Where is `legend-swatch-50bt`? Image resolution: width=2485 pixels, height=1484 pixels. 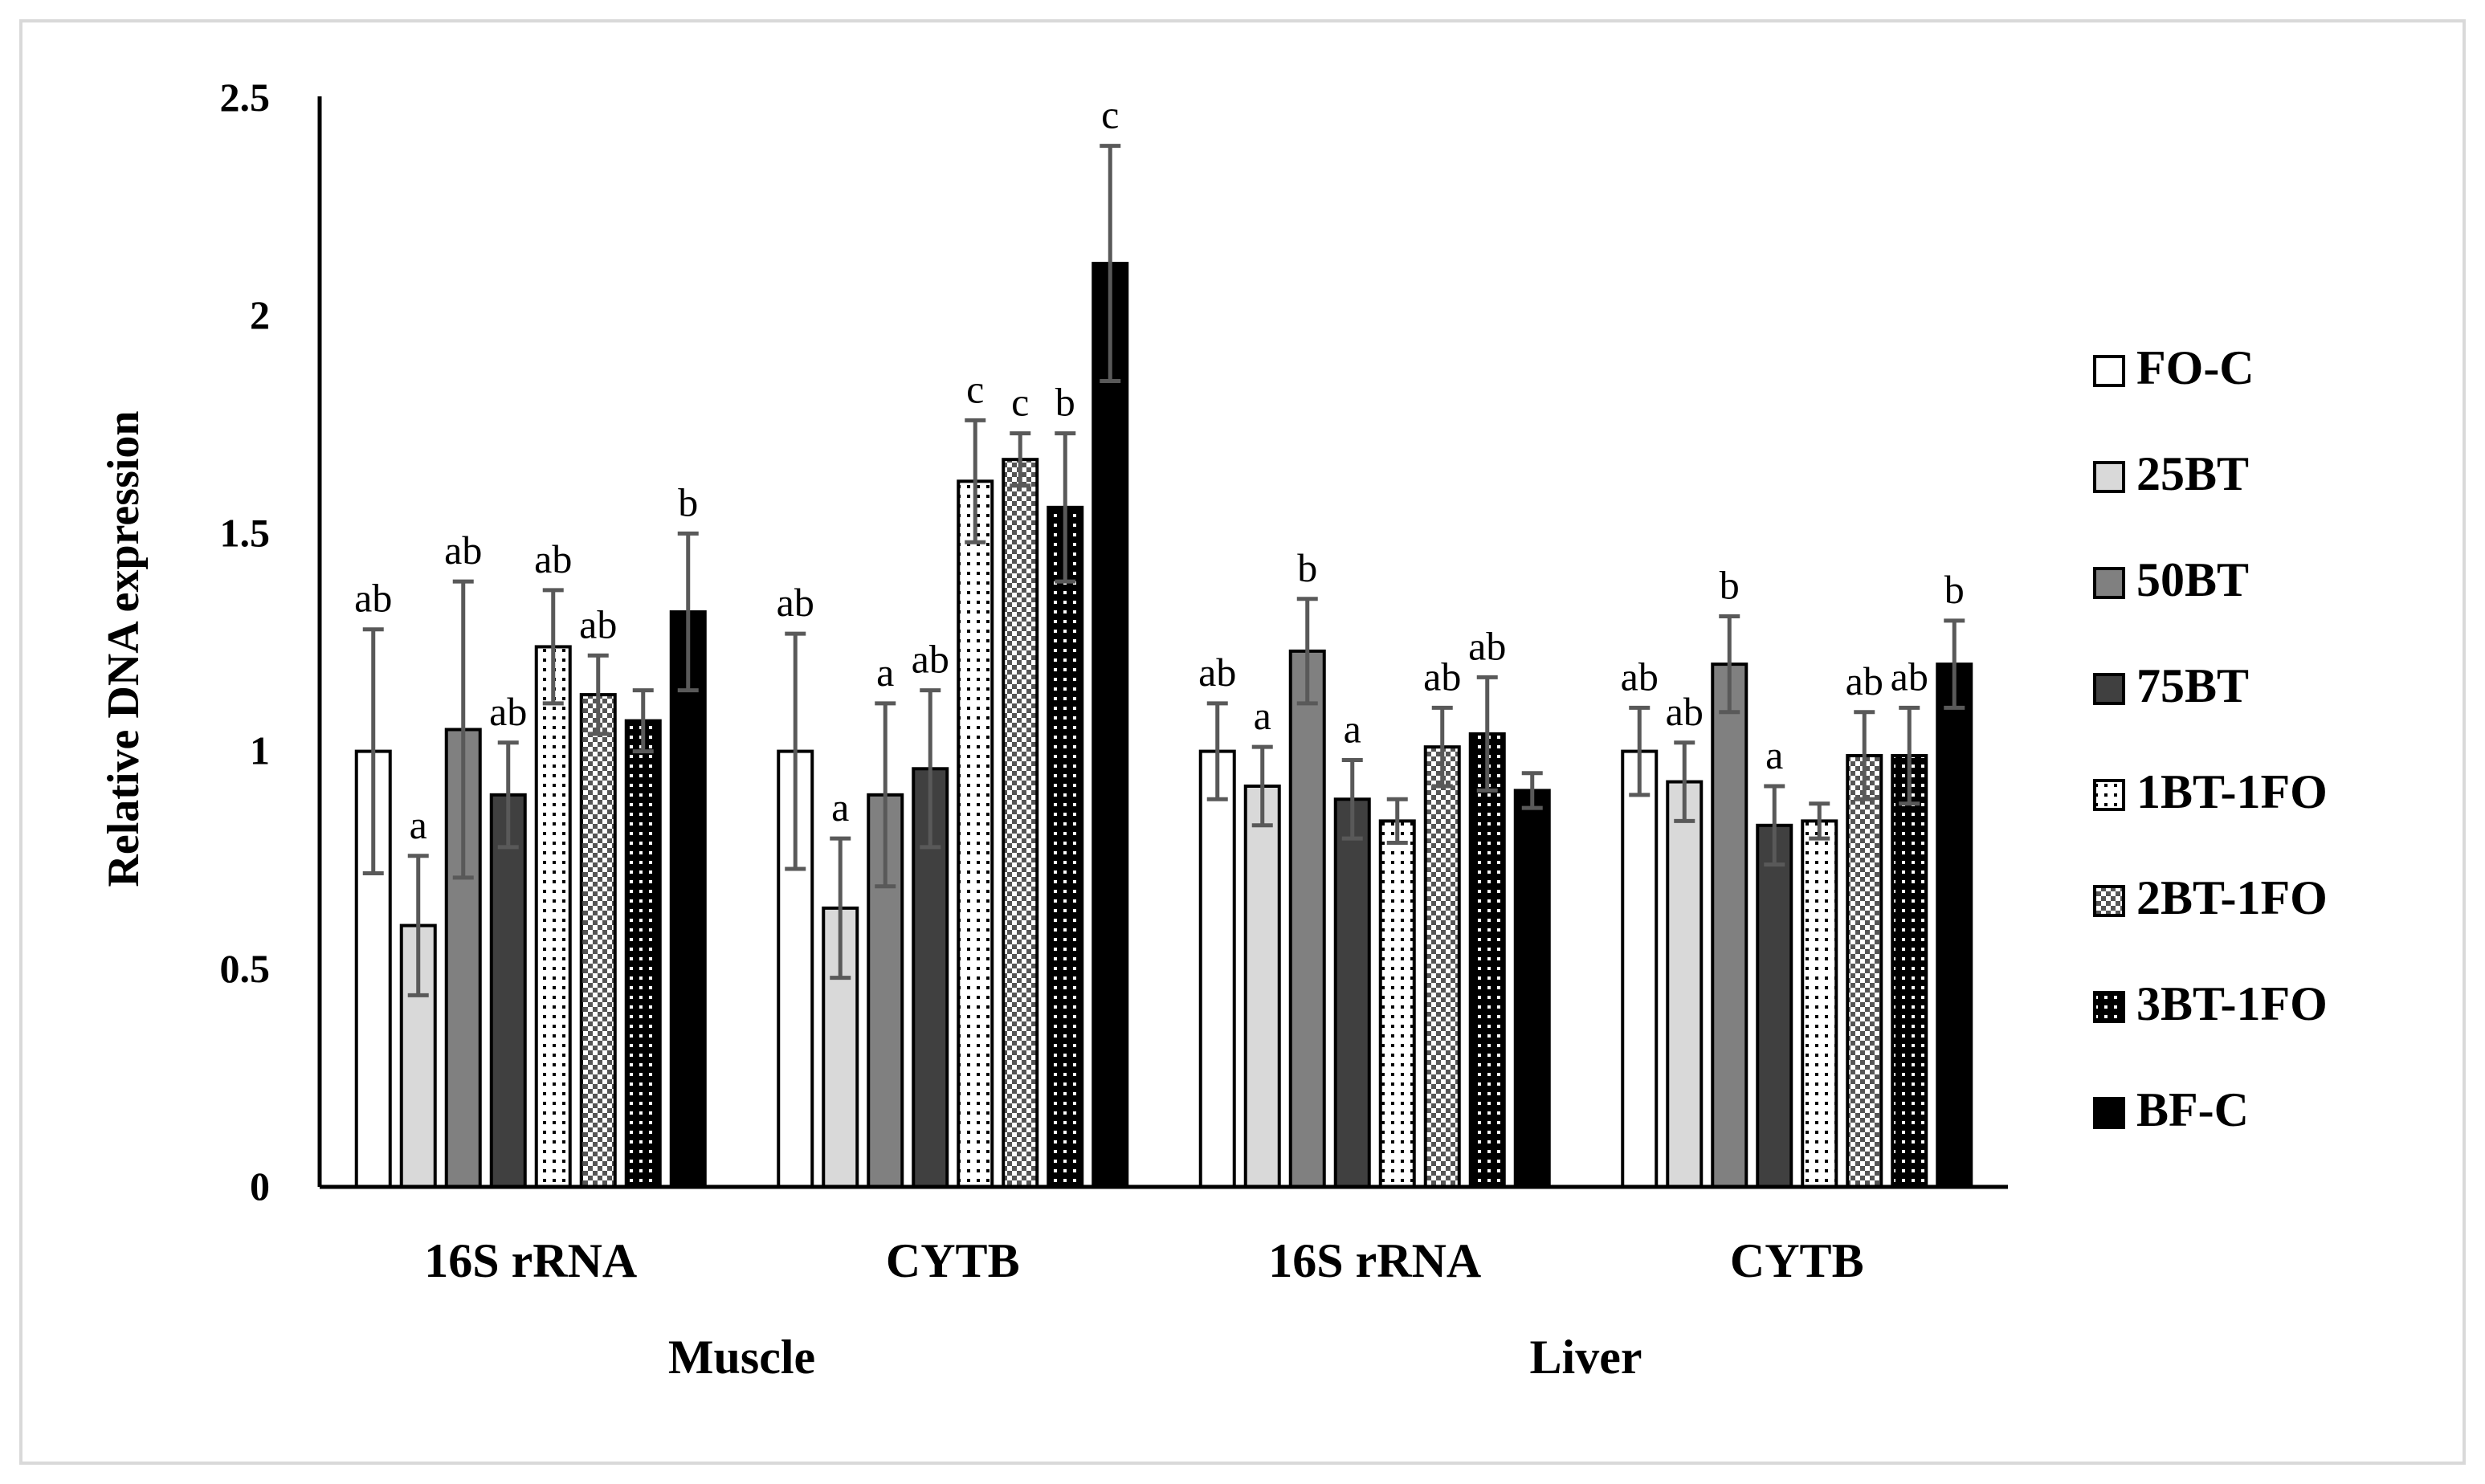 legend-swatch-50bt is located at coordinates (2109, 583).